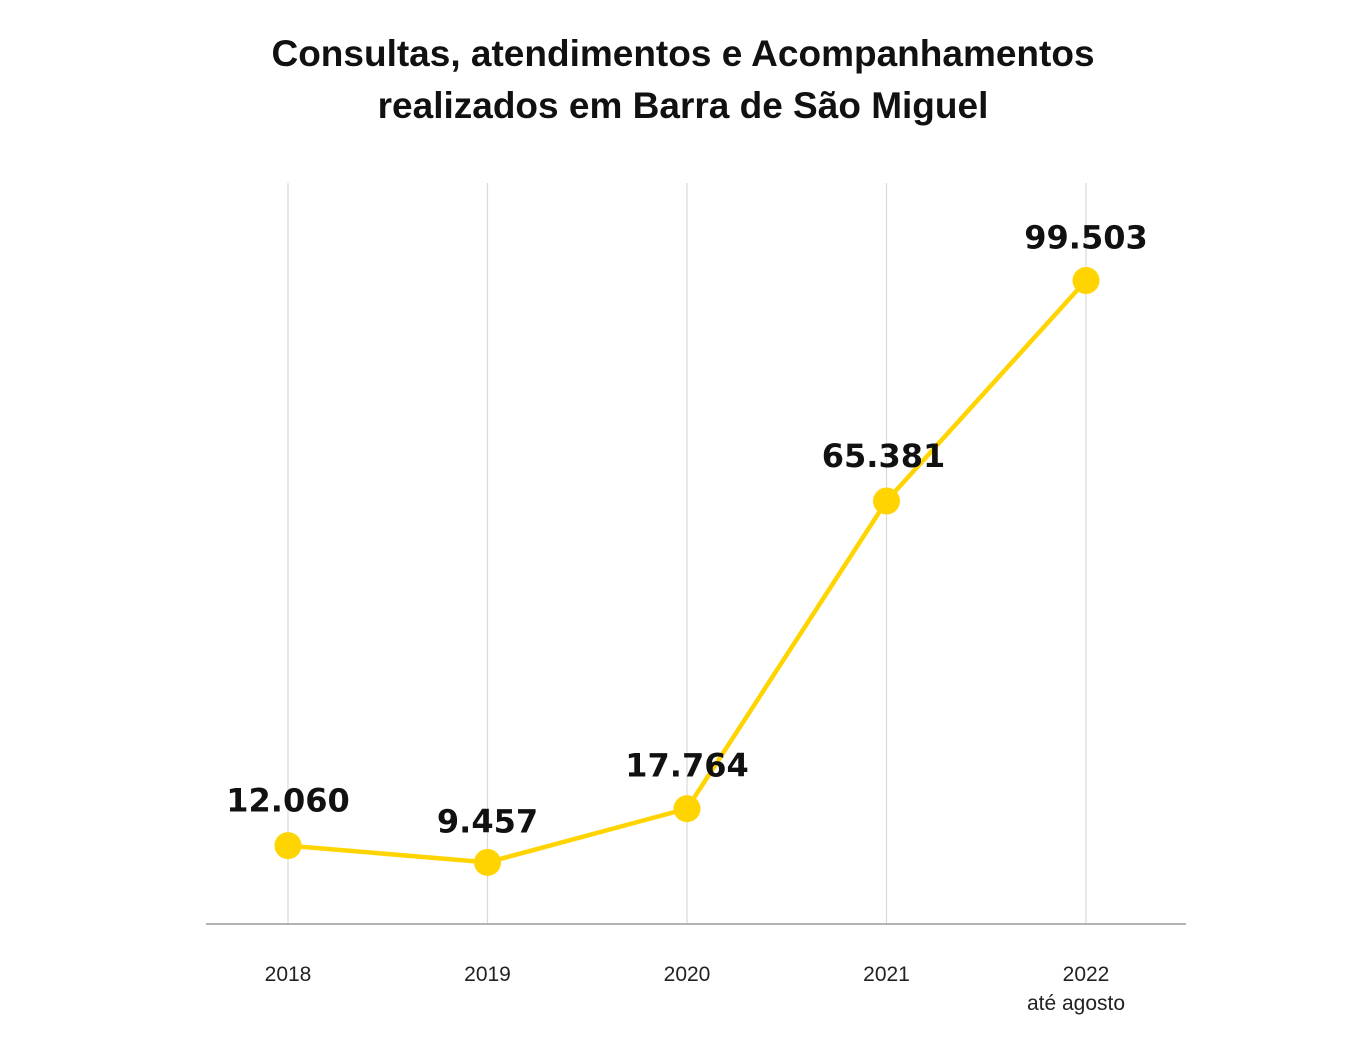  Describe the element at coordinates (288, 974) in the screenshot. I see `x-tick-label-2018: 2018` at that location.